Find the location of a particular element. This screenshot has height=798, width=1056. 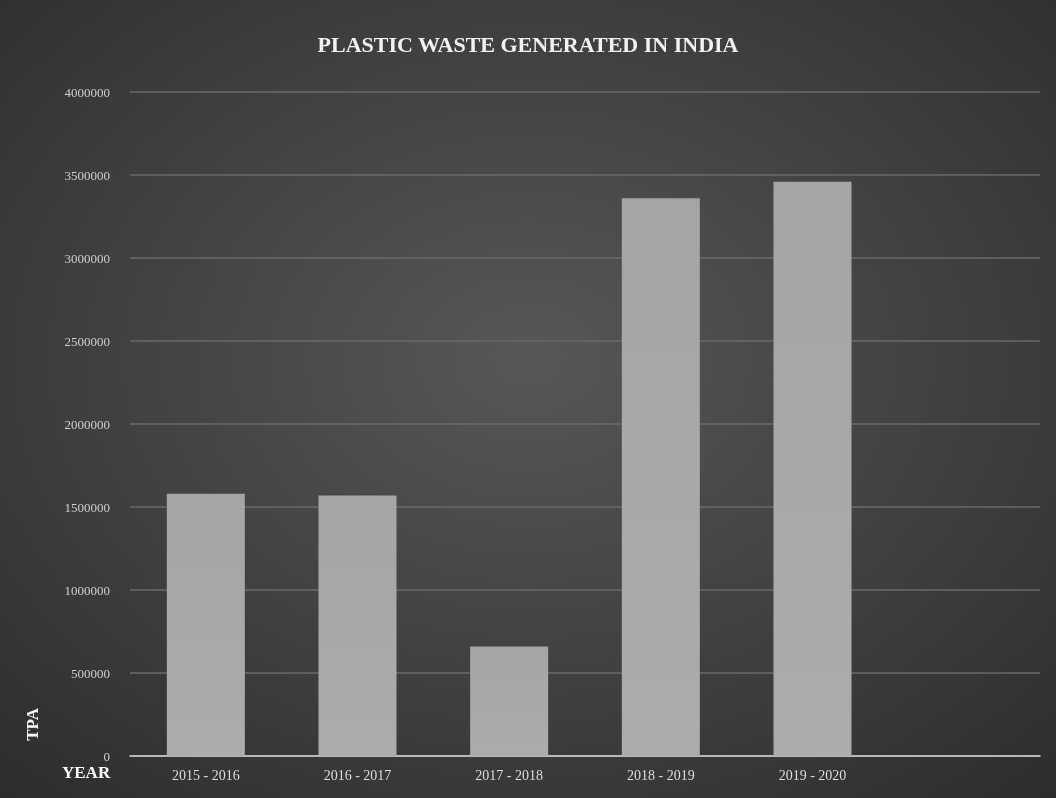

x-tick-label: 2017 - 2018 is located at coordinates (509, 775).